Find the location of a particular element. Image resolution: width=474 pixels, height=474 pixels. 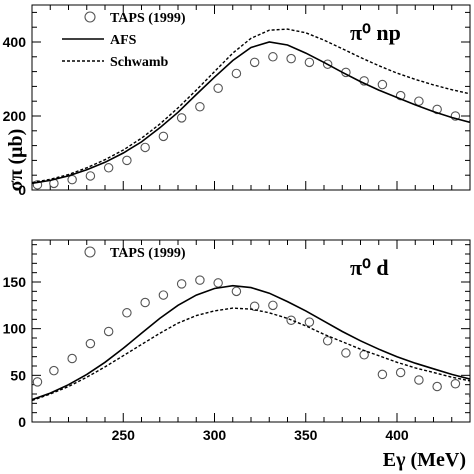

y-tick-label: 200 is located at coordinates (15, 116).